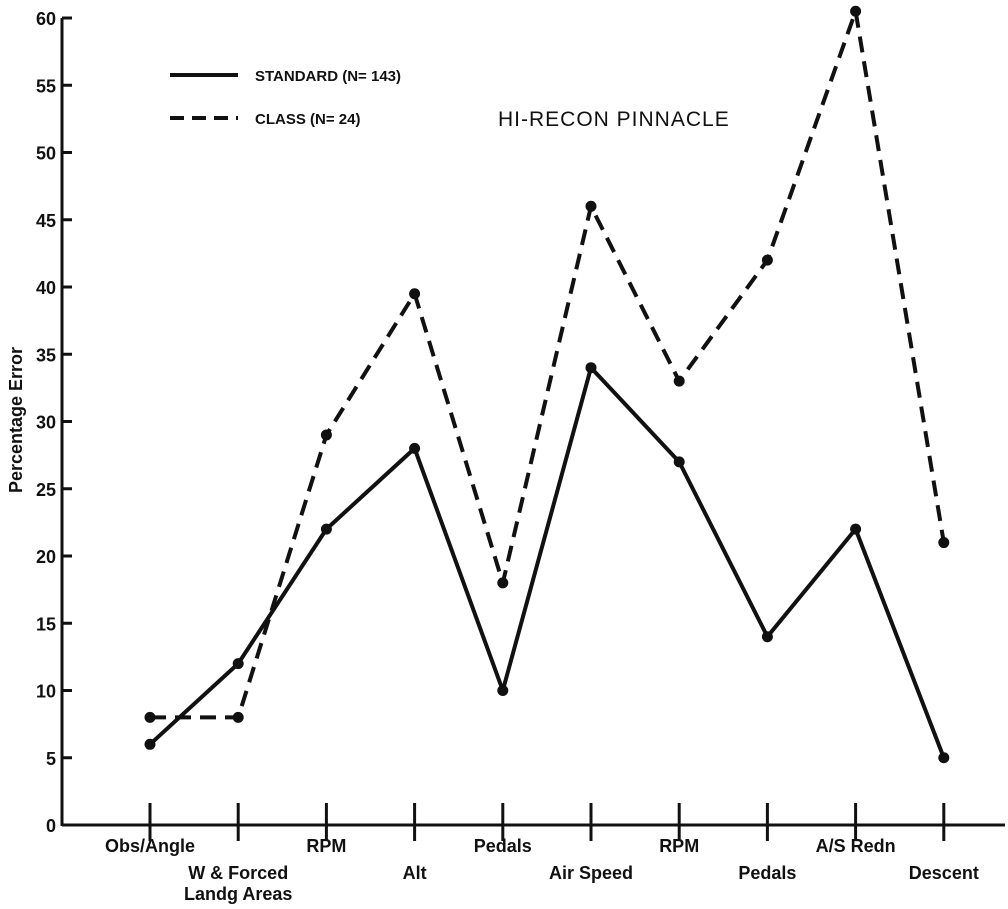  What do you see at coordinates (591, 873) in the screenshot?
I see `x-tick-label: Air Speed` at bounding box center [591, 873].